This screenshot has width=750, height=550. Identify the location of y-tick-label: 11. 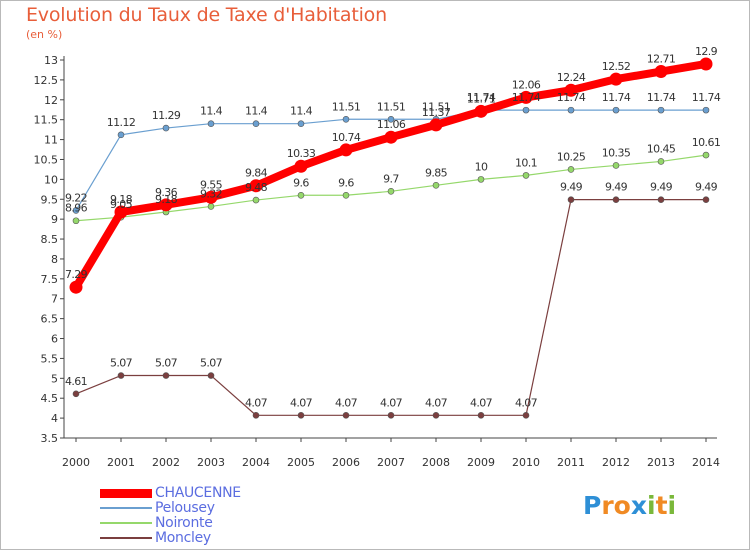
(51, 140).